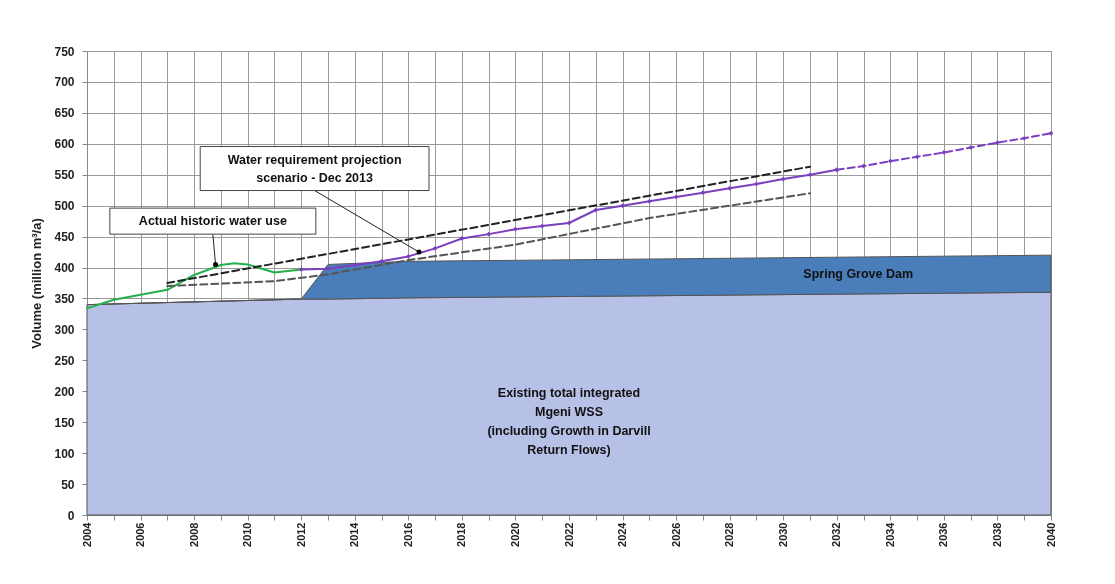 The image size is (1115, 584). What do you see at coordinates (64, 422) in the screenshot?
I see `y-tick-label: 150` at bounding box center [64, 422].